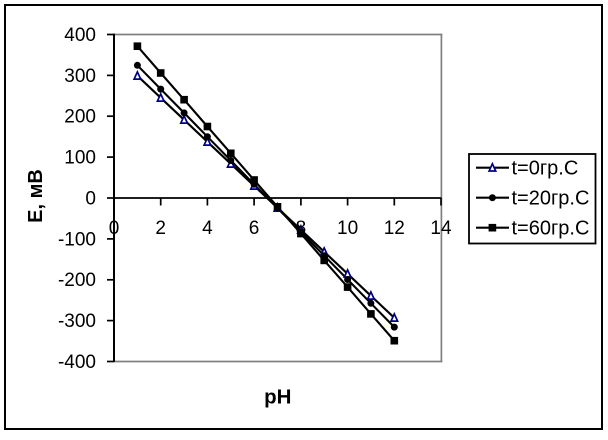 The image size is (608, 440). I want to click on svg-text: 200, so click(80, 117).